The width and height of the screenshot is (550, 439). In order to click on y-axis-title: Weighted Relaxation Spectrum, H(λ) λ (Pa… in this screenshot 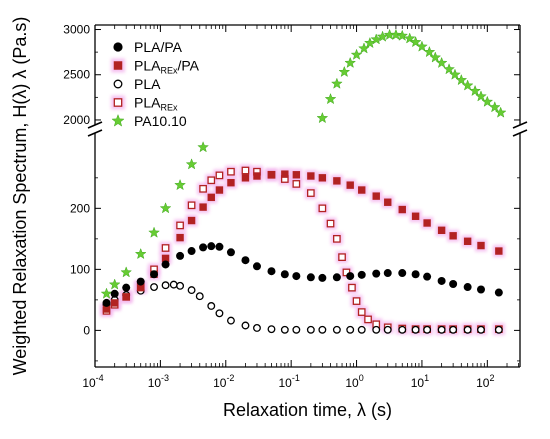, I will do `click(20, 196)`.